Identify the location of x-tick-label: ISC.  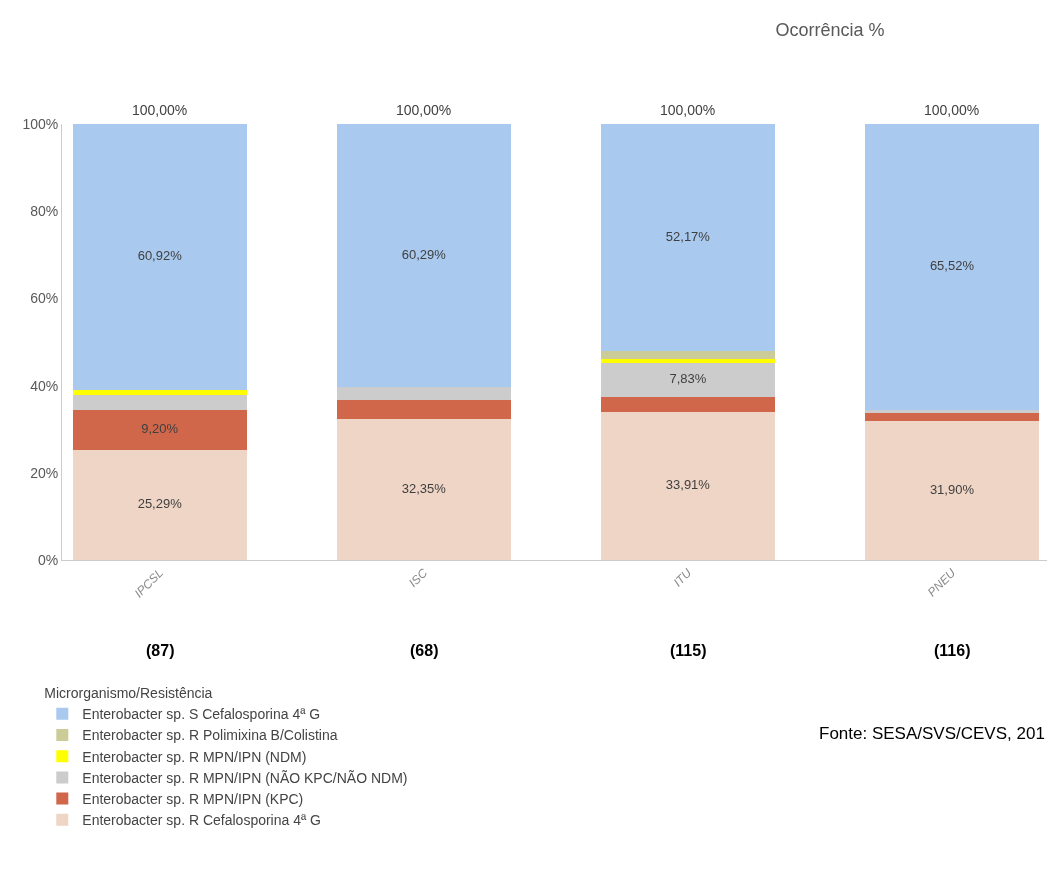
(418, 577).